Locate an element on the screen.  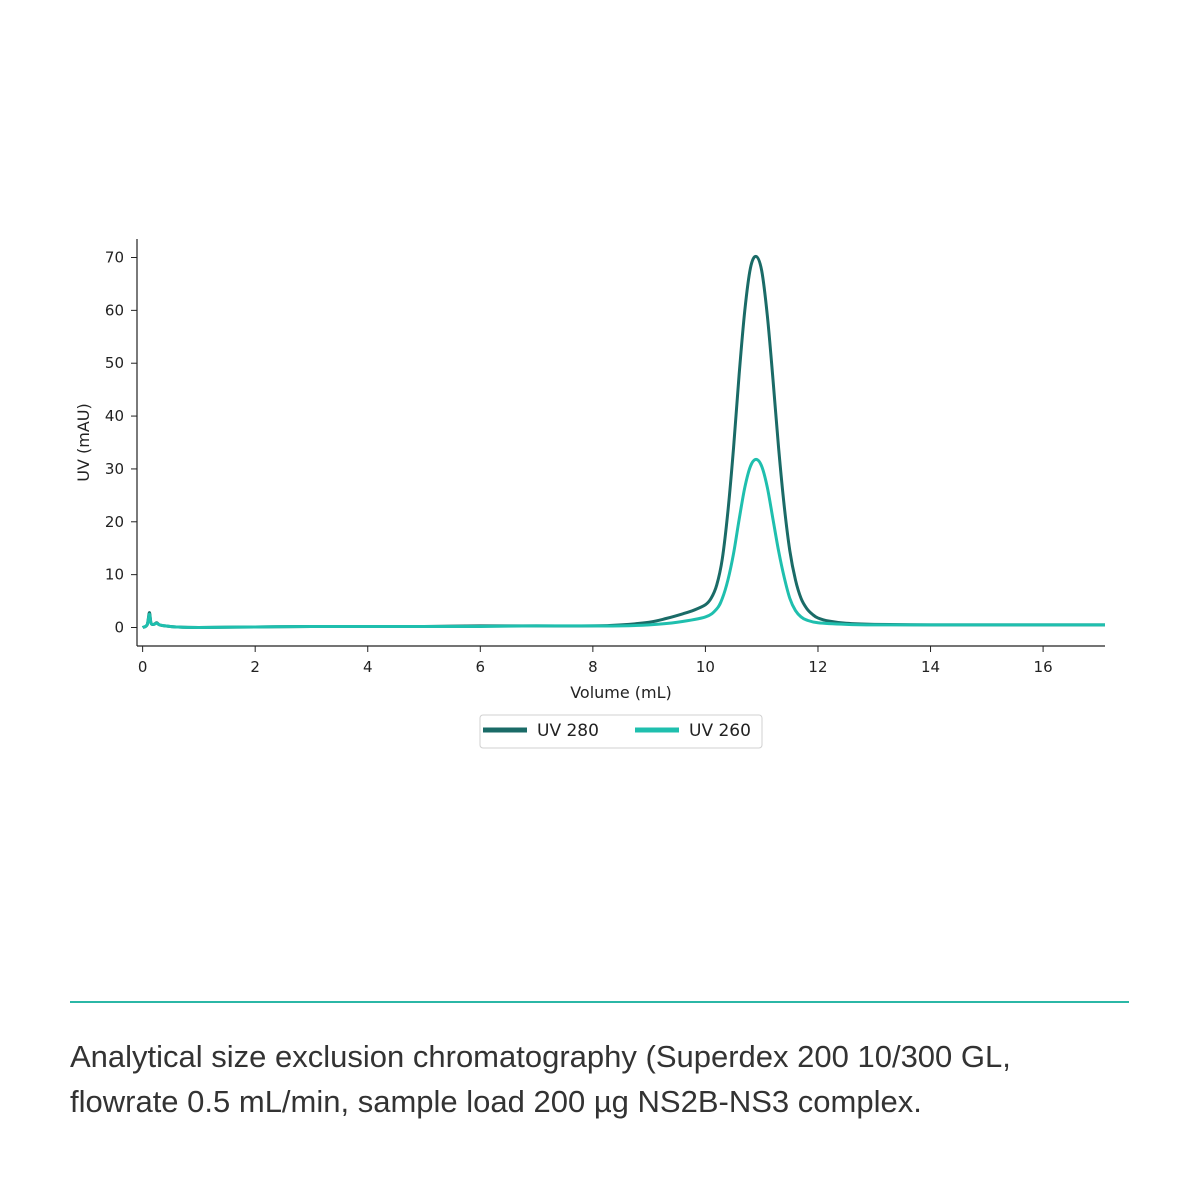
legend-label: UV 280 is located at coordinates (568, 731).